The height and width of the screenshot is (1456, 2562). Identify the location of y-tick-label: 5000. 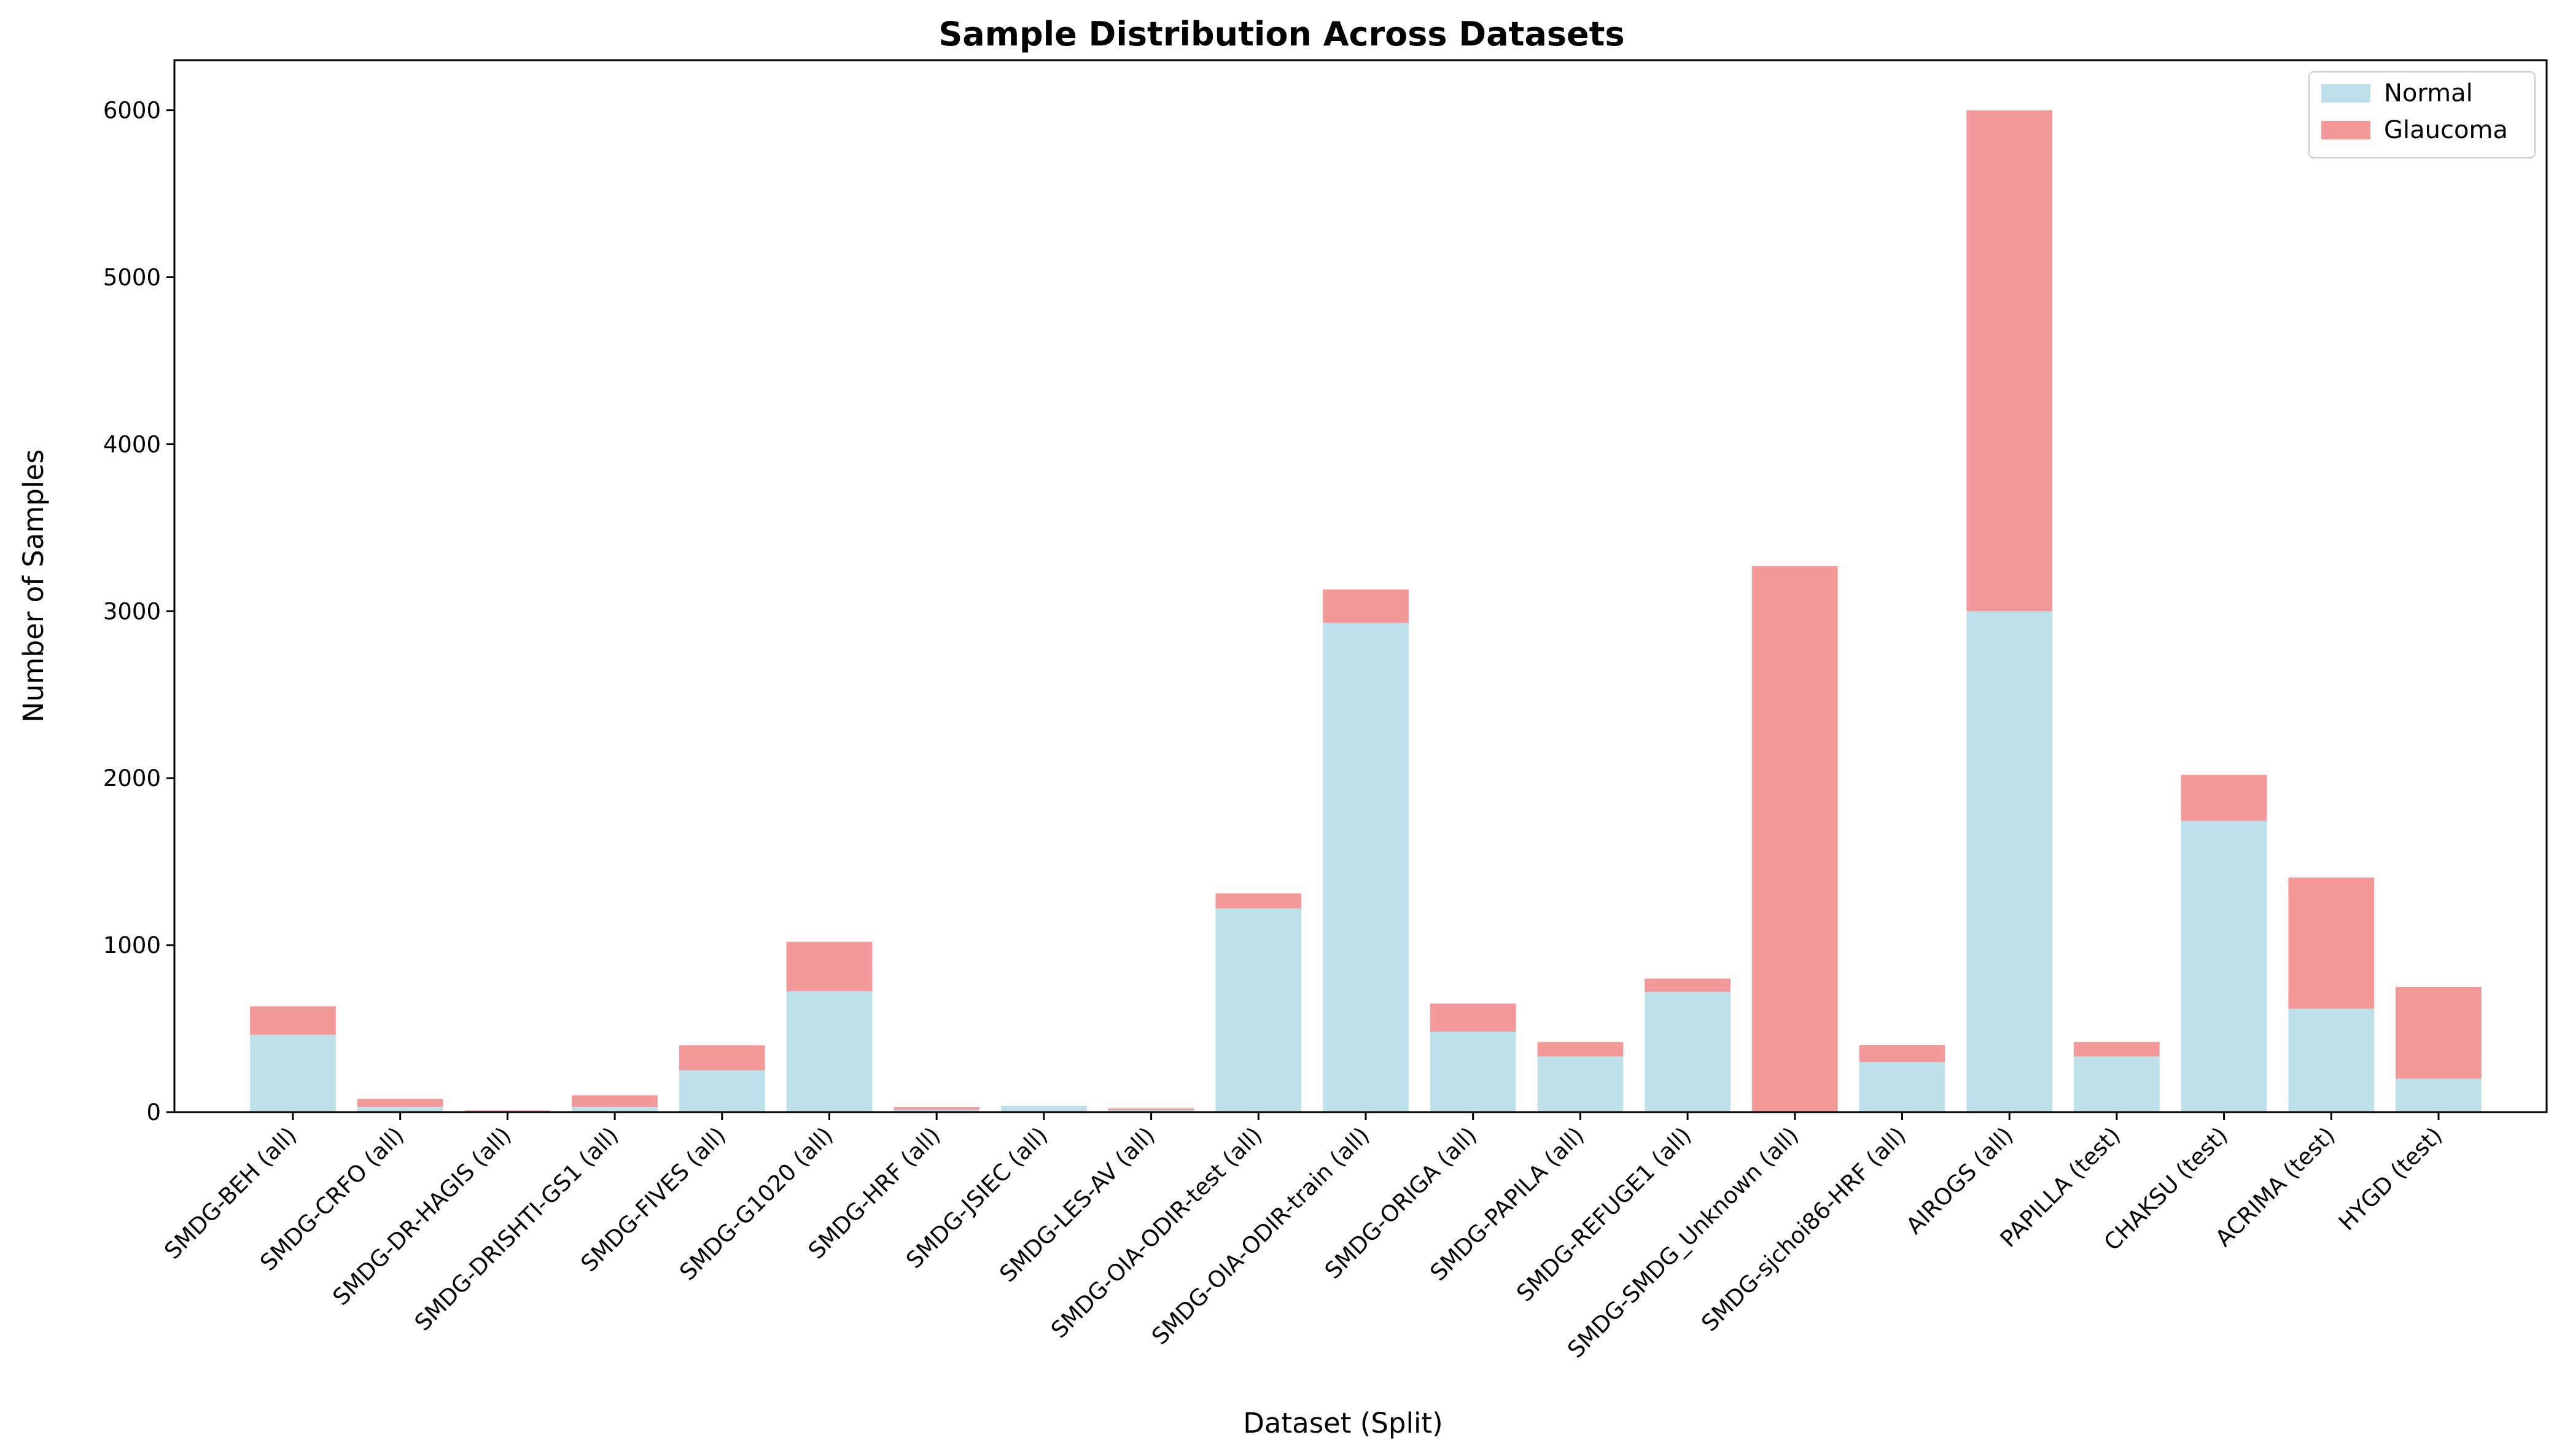
(132, 277).